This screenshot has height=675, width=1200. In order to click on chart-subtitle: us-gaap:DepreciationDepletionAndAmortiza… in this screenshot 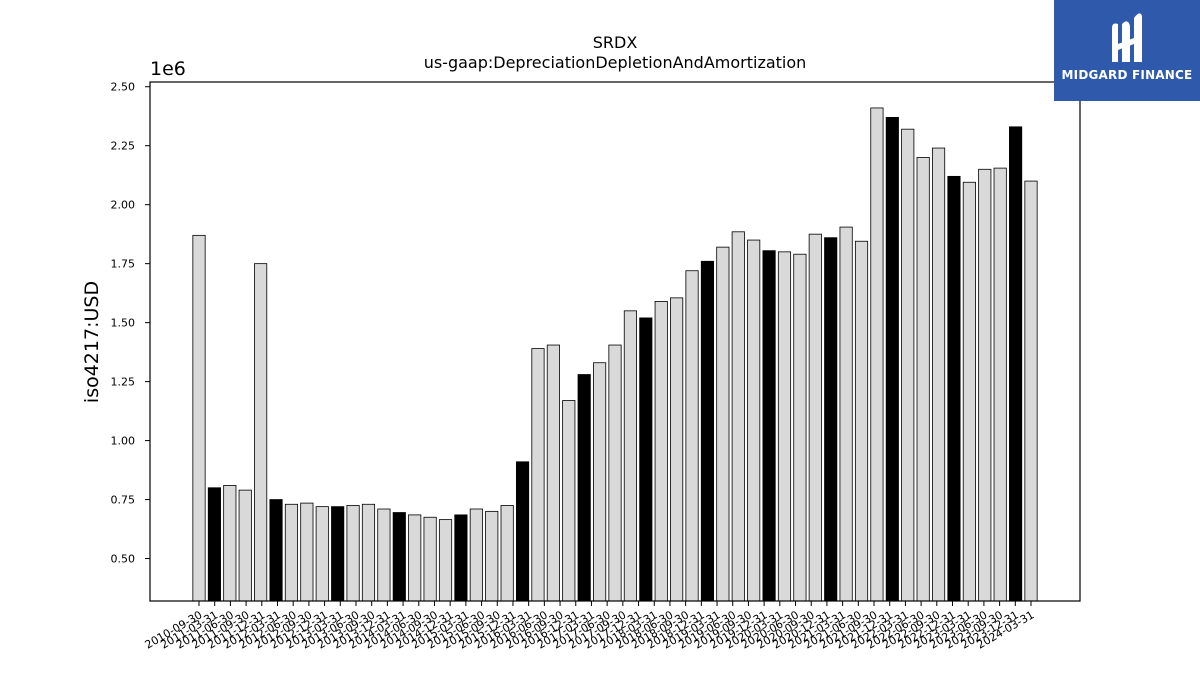, I will do `click(615, 62)`.